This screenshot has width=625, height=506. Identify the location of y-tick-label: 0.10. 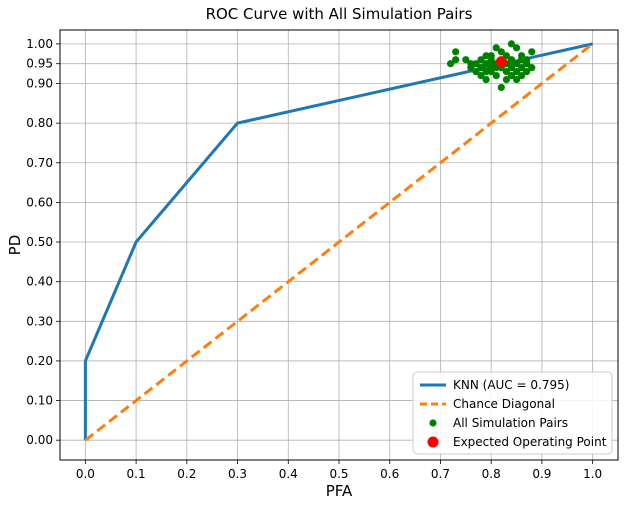
(39, 401).